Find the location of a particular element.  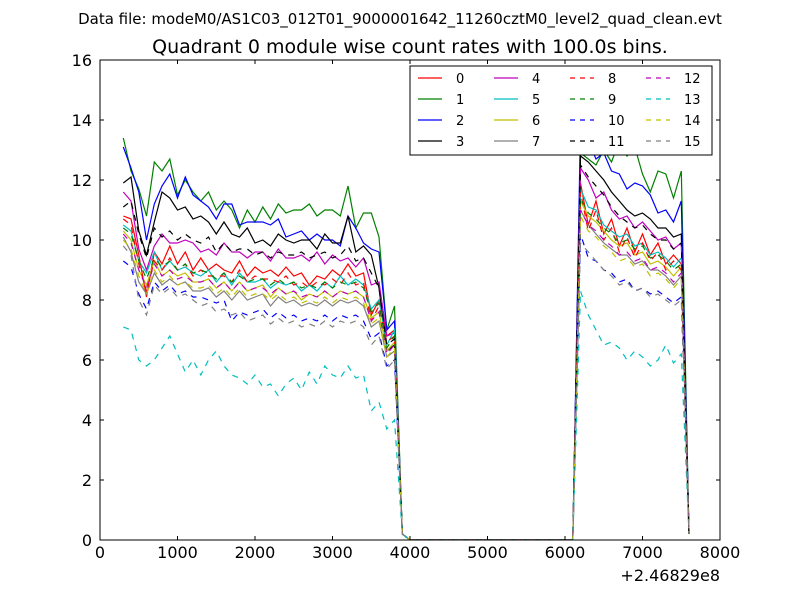

y-tick-label: 4 is located at coordinates (87, 420).